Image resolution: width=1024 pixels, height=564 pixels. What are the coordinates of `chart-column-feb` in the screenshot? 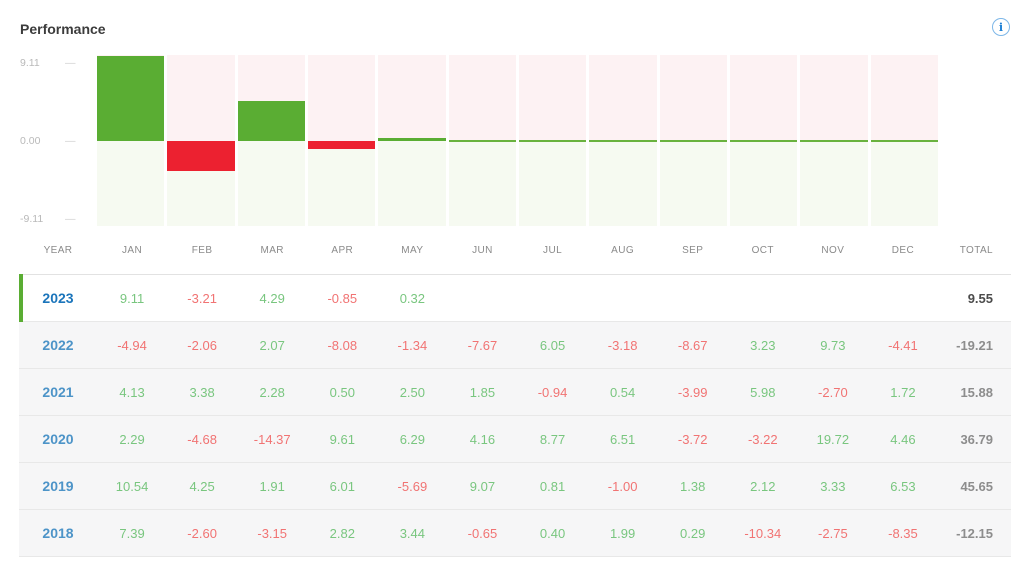 It's located at (201, 140).